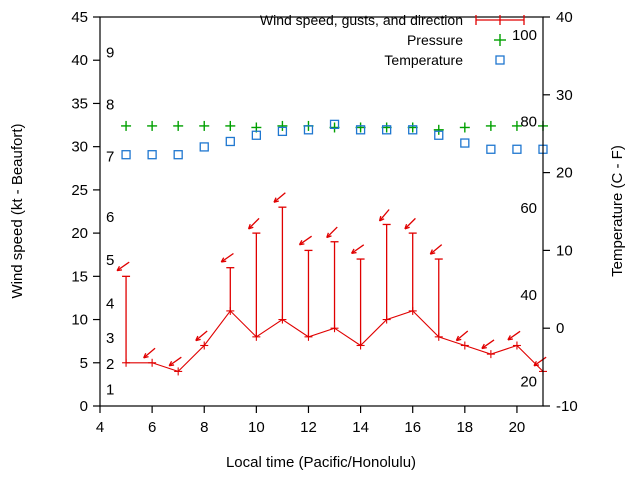 The height and width of the screenshot is (480, 640). Describe the element at coordinates (528, 295) in the screenshot. I see `fahrenheit-label: 40` at that location.